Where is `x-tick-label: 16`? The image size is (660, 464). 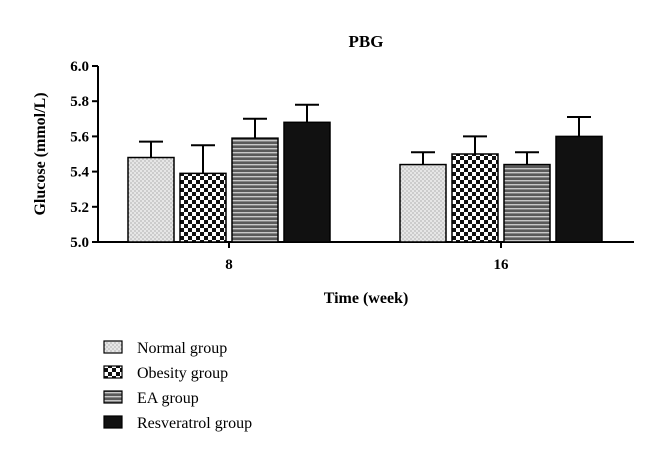
x-tick-label: 16 is located at coordinates (502, 265).